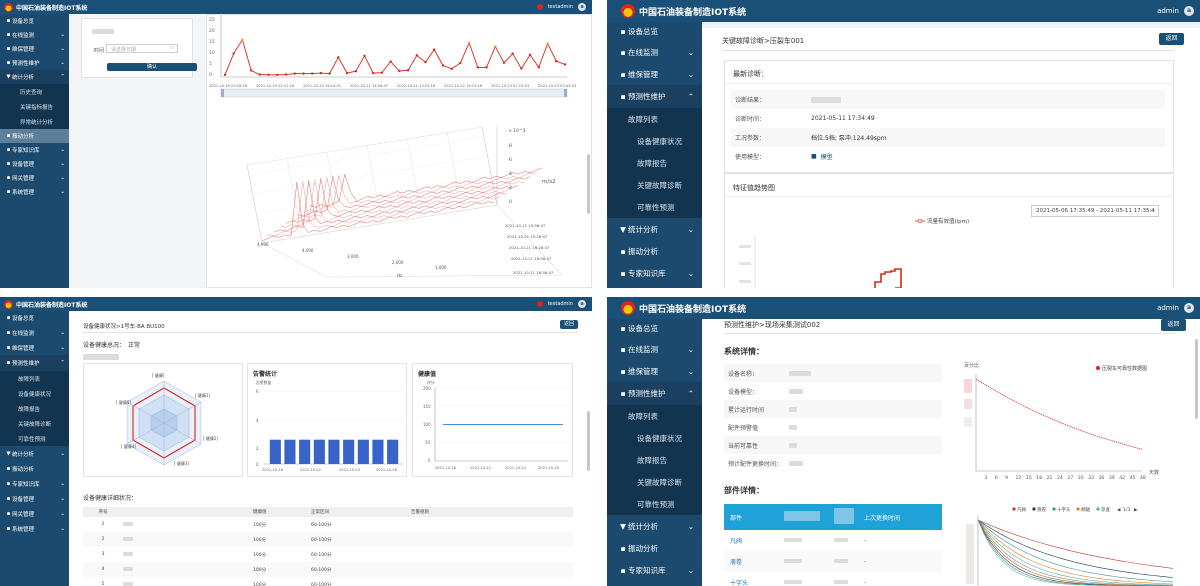 The height and width of the screenshot is (586, 1200). I want to click on legend-label: 柄轴, so click(1085, 509).